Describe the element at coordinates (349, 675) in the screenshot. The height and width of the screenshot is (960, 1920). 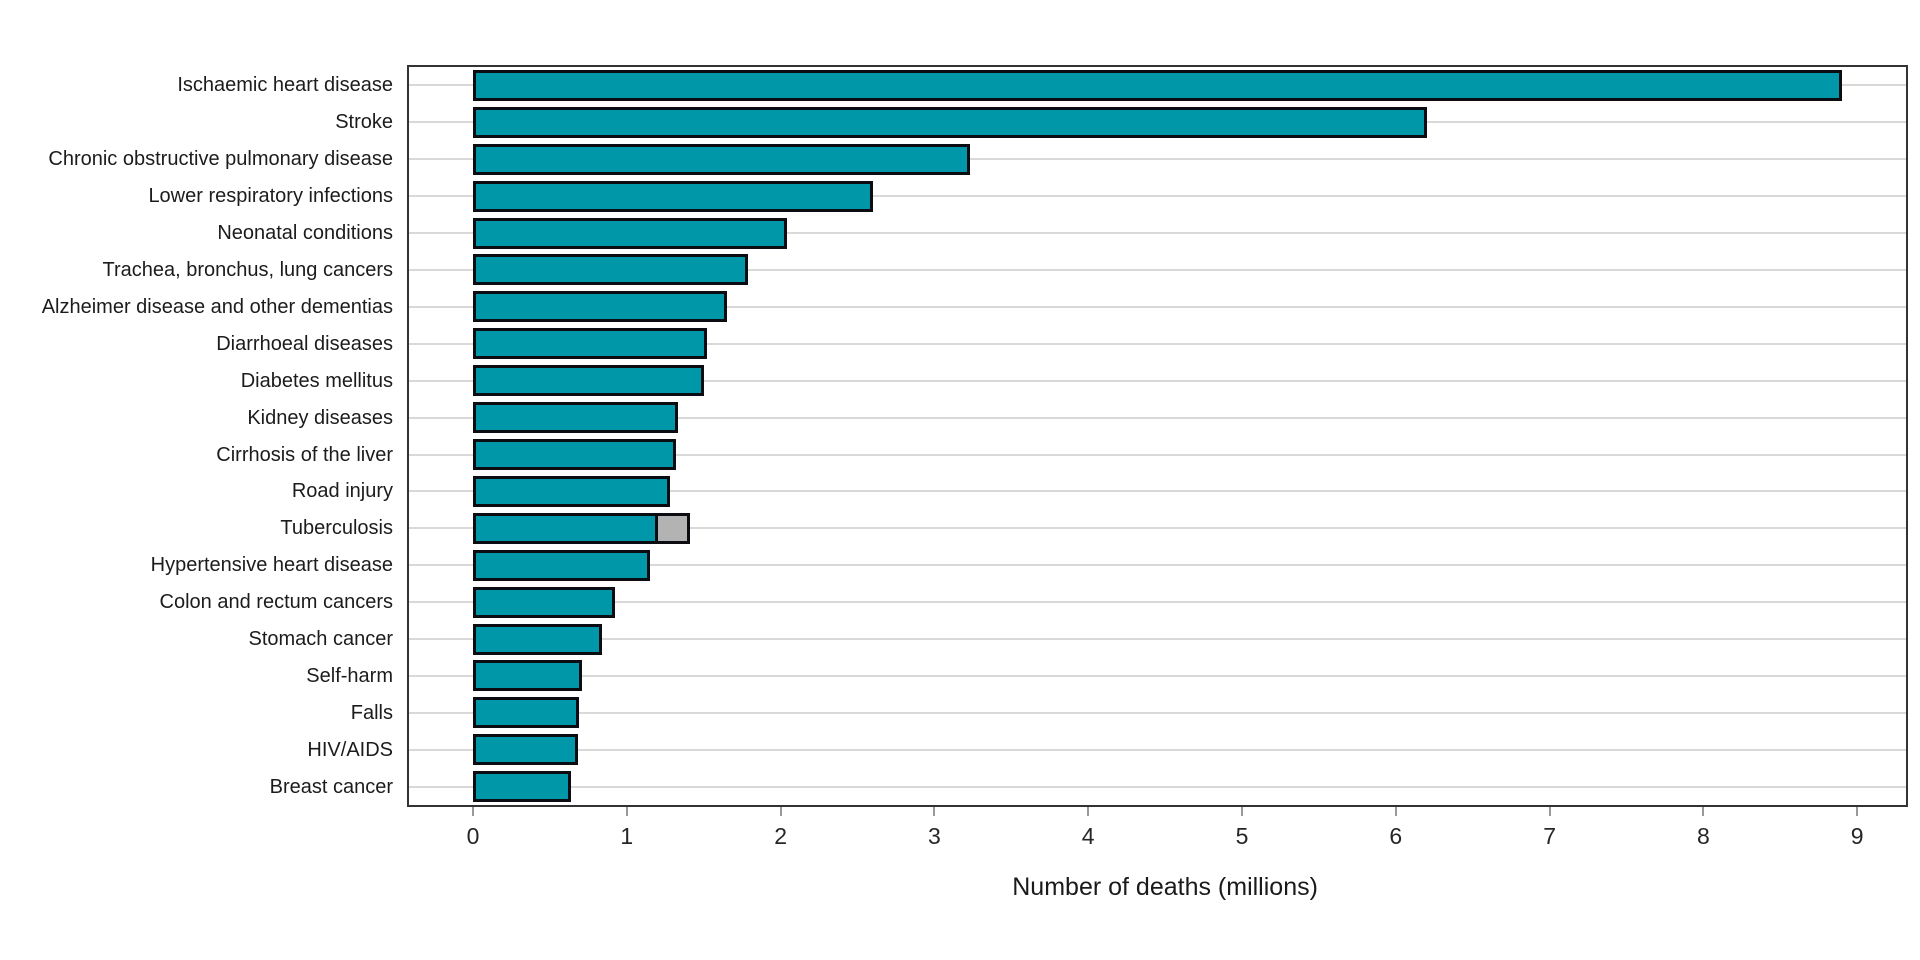
I see `category-label-text: Self-harm` at that location.